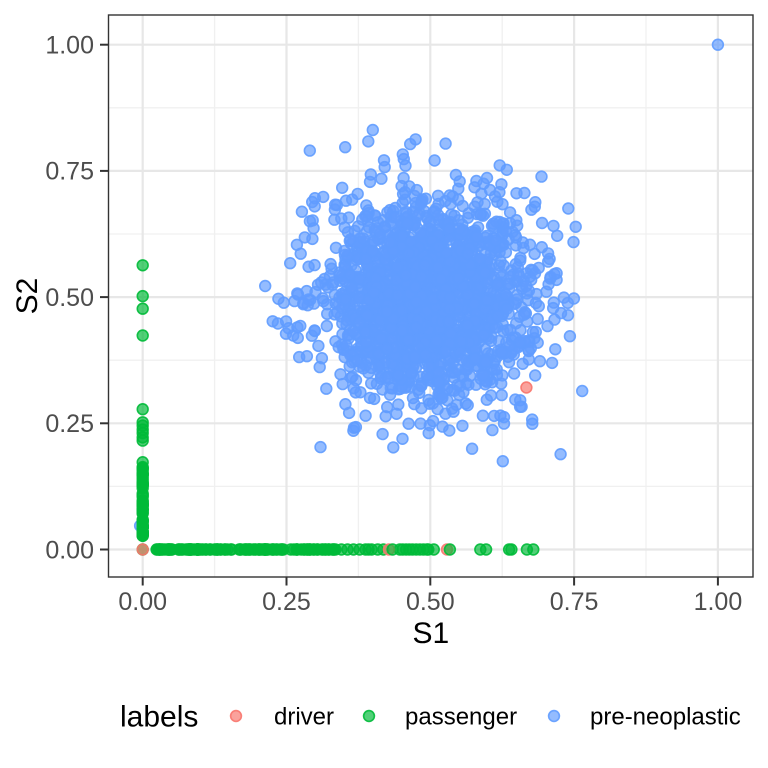 The width and height of the screenshot is (768, 768). Describe the element at coordinates (461, 717) in the screenshot. I see `svg-text: passenger` at that location.